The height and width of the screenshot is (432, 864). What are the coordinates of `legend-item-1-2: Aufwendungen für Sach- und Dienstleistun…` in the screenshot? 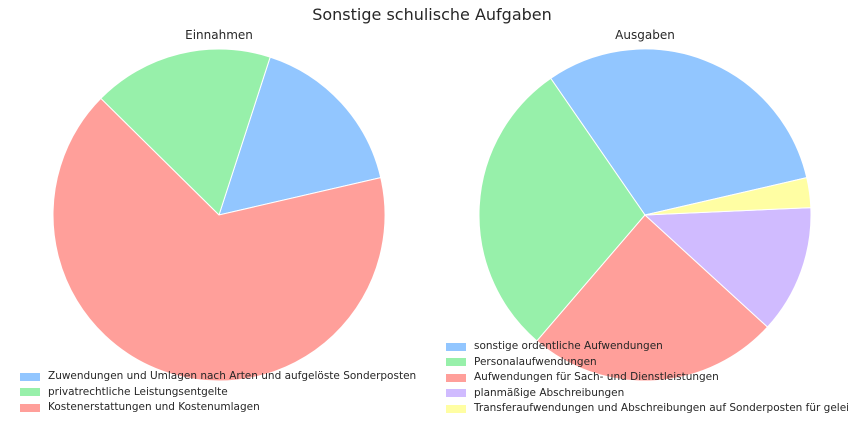 It's located at (647, 378).